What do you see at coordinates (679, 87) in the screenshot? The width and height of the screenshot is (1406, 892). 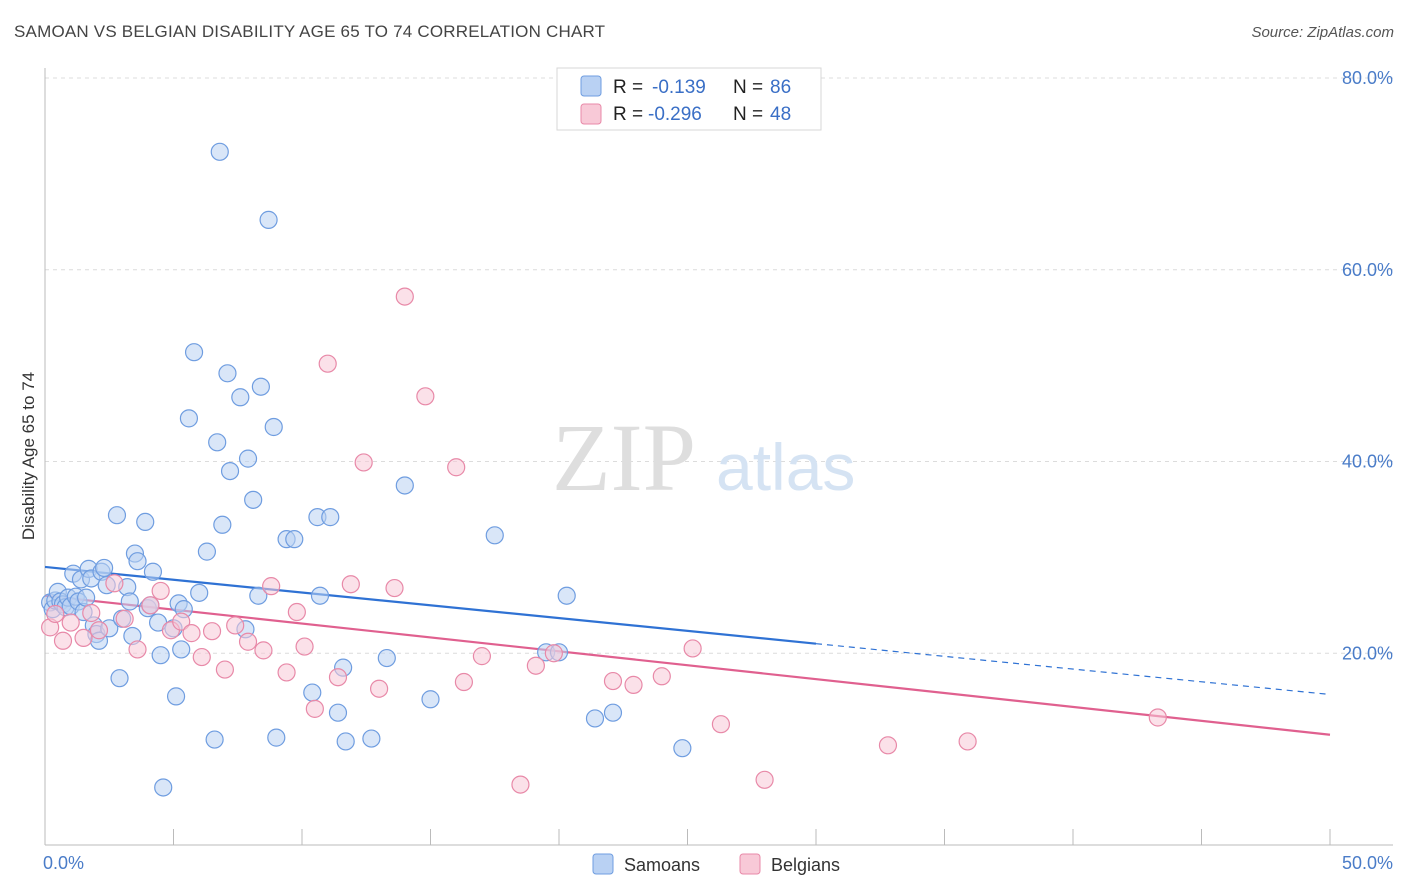 I see `legend-r-value-1: -0.139` at bounding box center [679, 87].